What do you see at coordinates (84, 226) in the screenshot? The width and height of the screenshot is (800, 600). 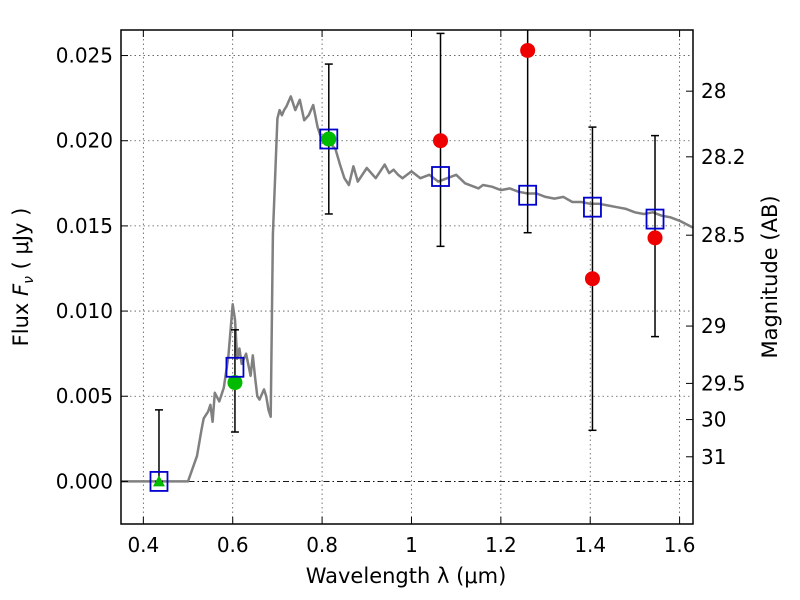 I see `y-tick-label: 0.015` at bounding box center [84, 226].